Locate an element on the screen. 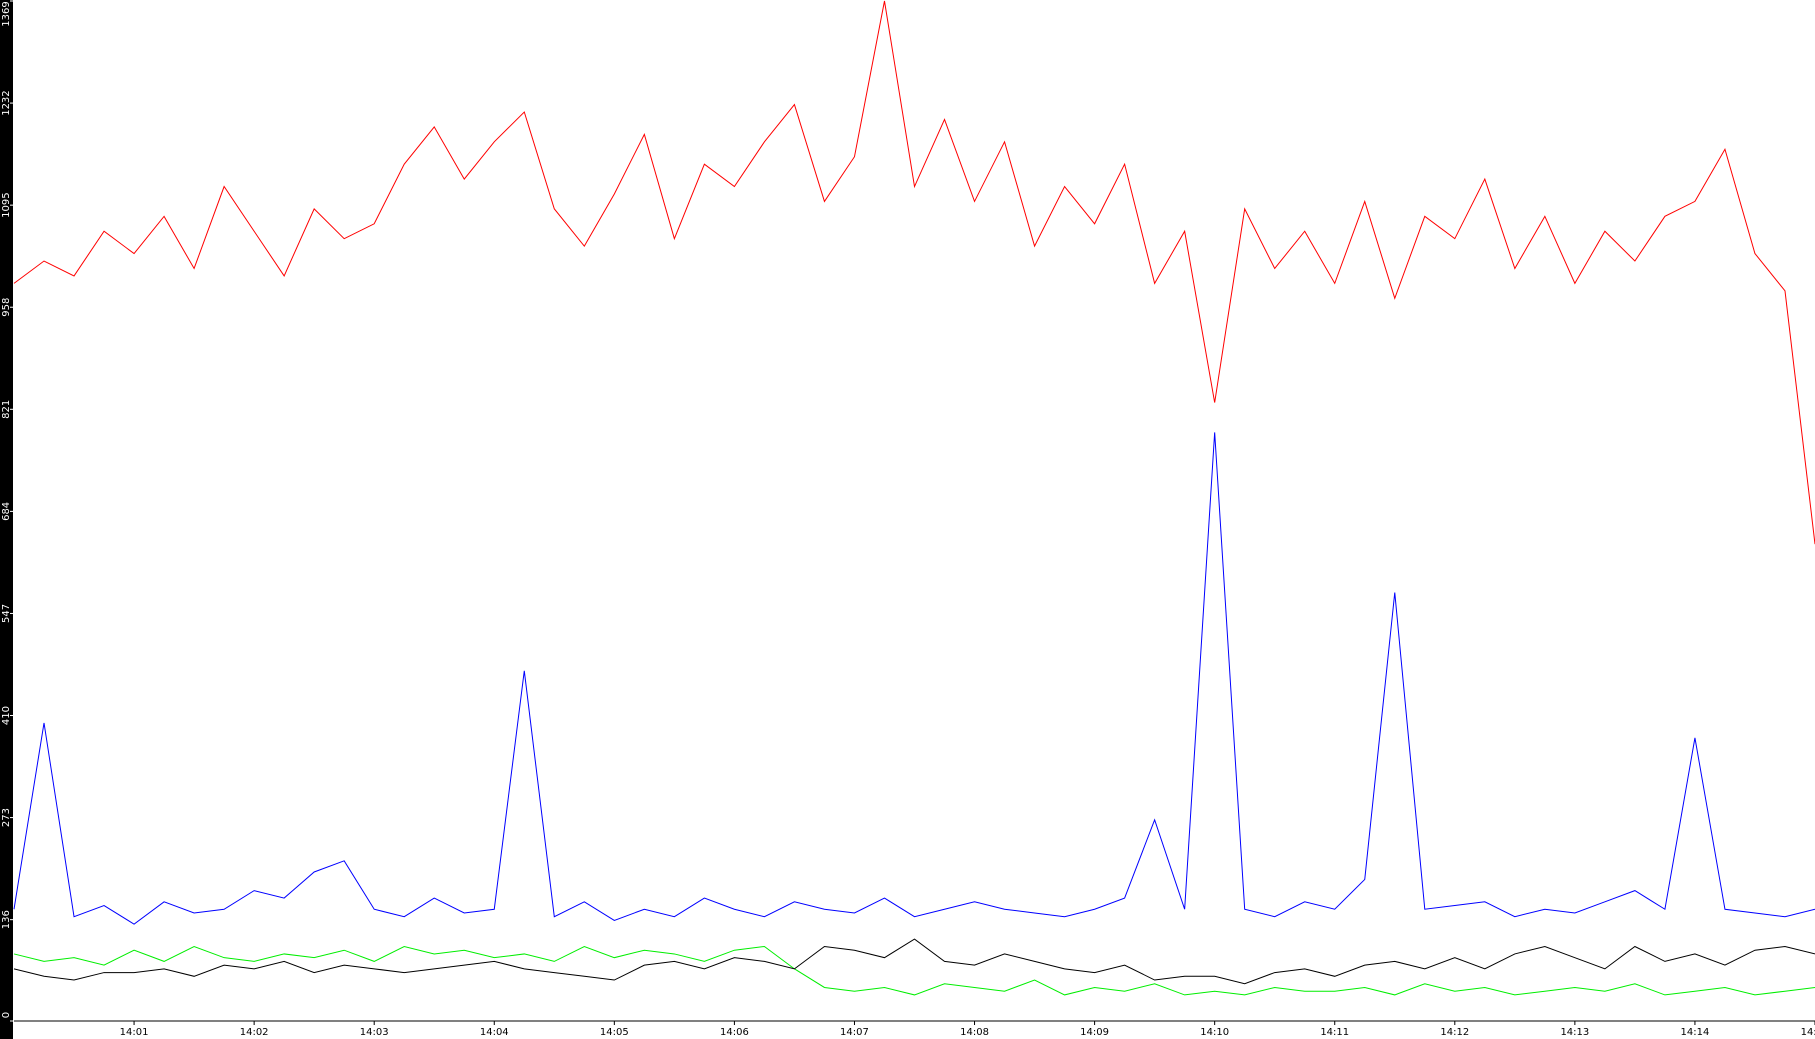 This screenshot has height=1039, width=1815. y-tick-label: 273 is located at coordinates (6, 817).